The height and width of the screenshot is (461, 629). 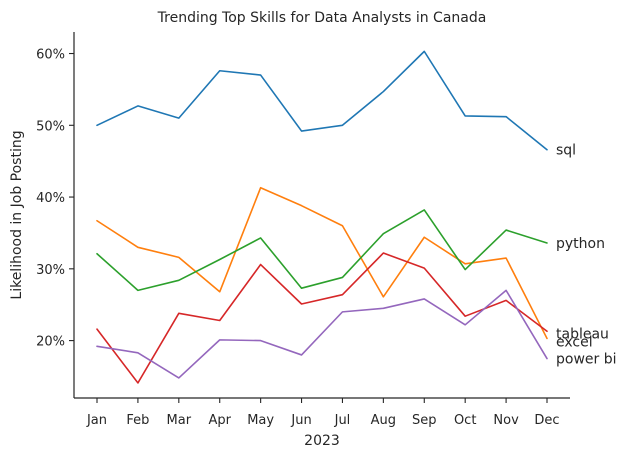 What do you see at coordinates (465, 420) in the screenshot?
I see `x-tick-label: Oct` at bounding box center [465, 420].